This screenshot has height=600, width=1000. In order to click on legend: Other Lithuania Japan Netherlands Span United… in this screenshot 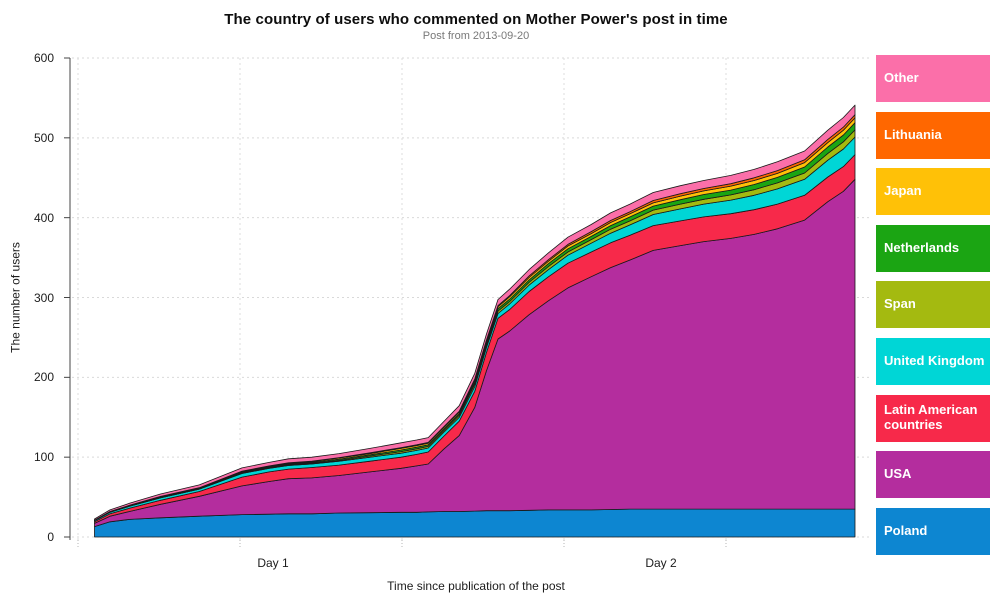, I will do `click(933, 305)`.